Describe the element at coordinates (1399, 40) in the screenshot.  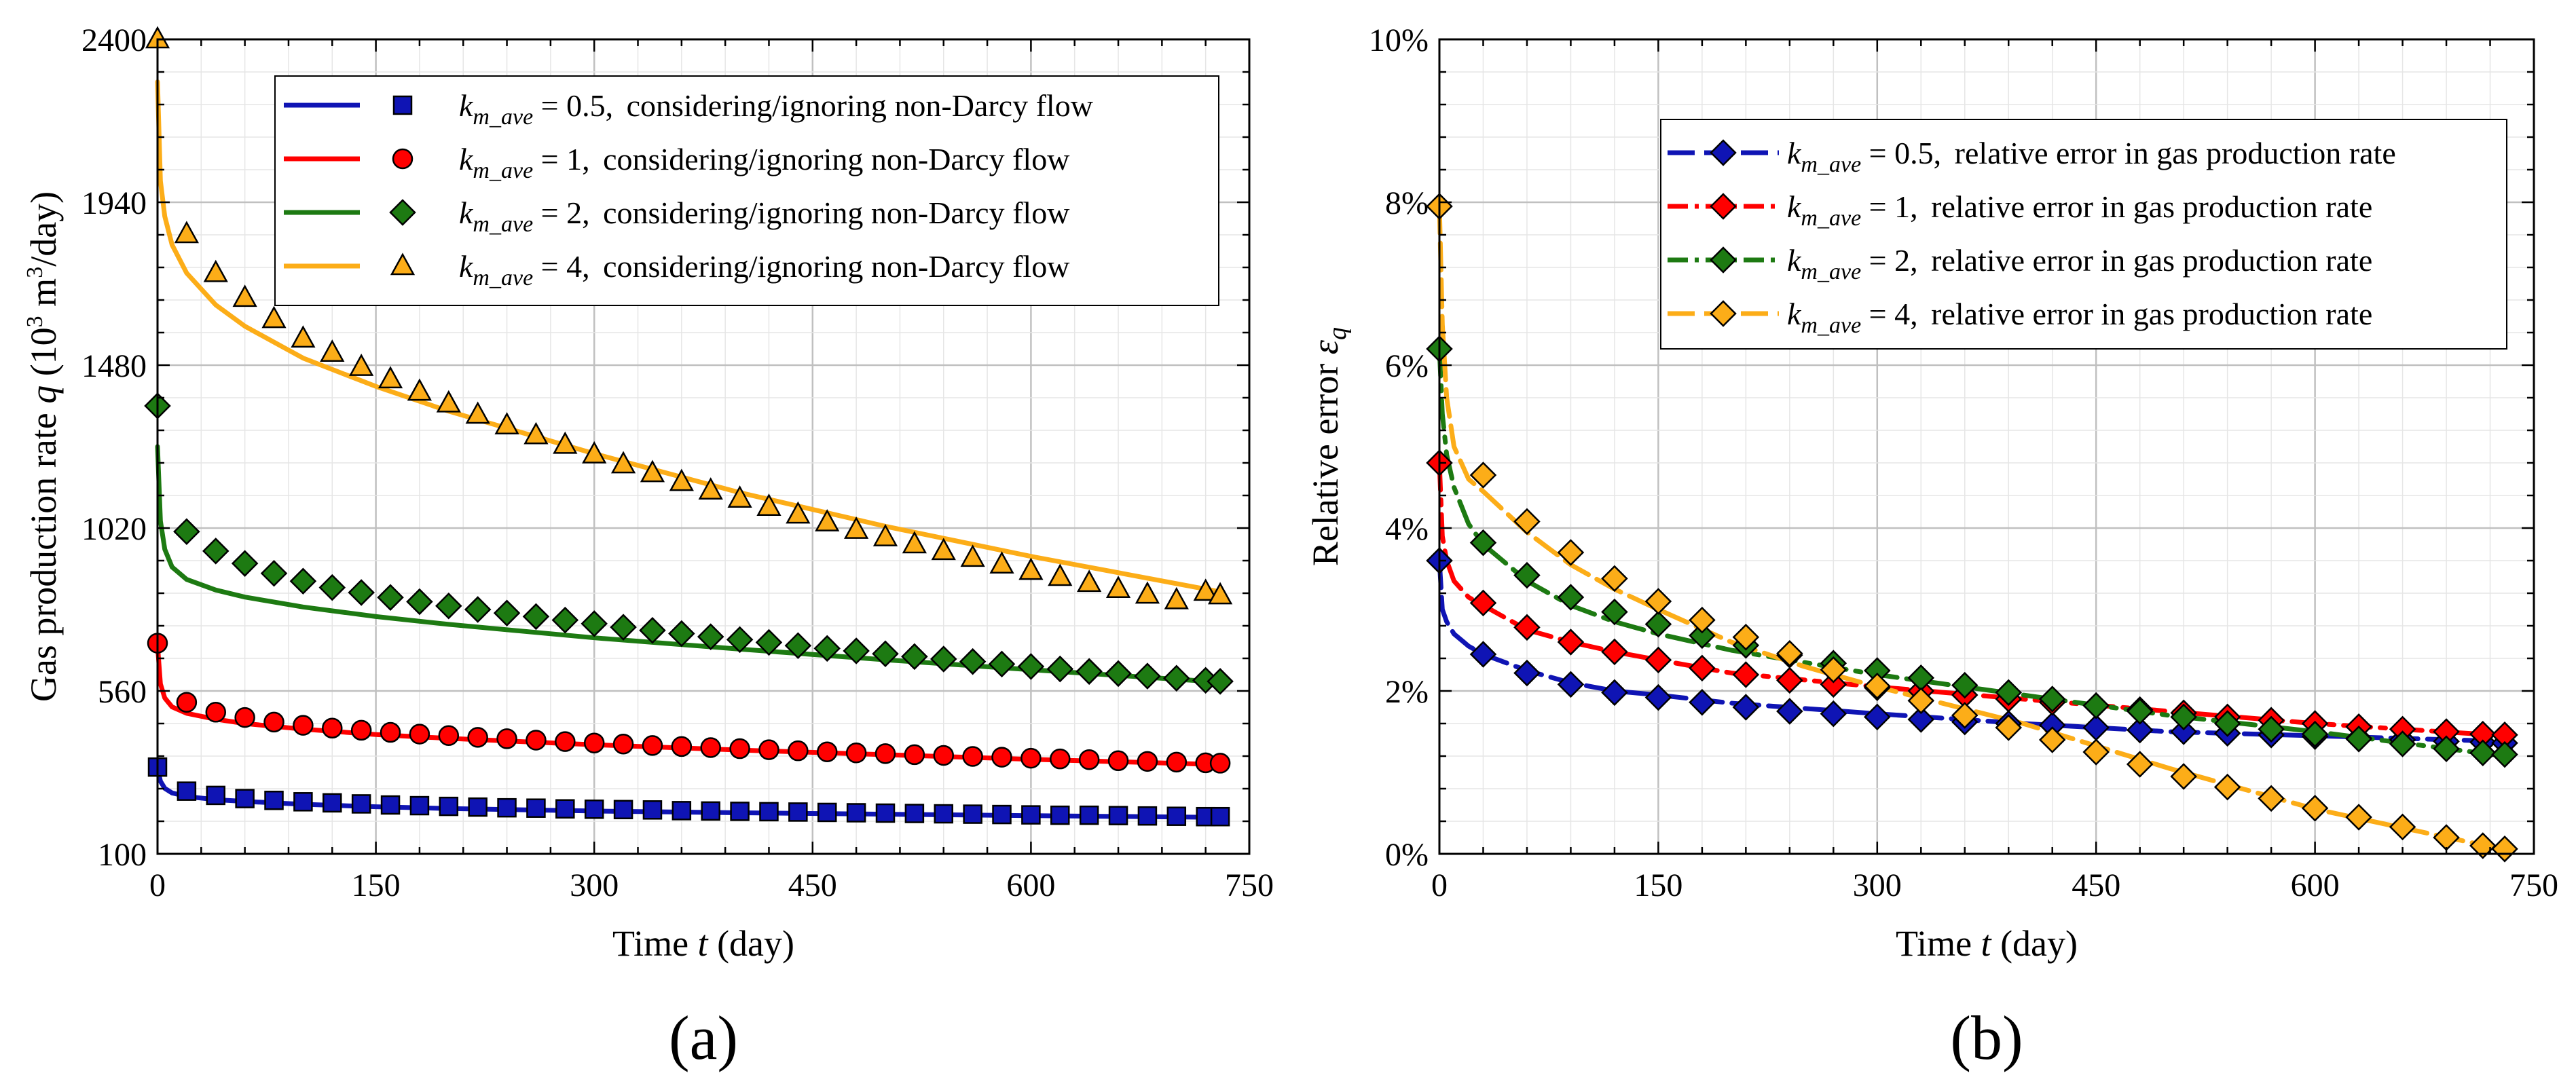
I see `y-tick-label: 10%` at that location.